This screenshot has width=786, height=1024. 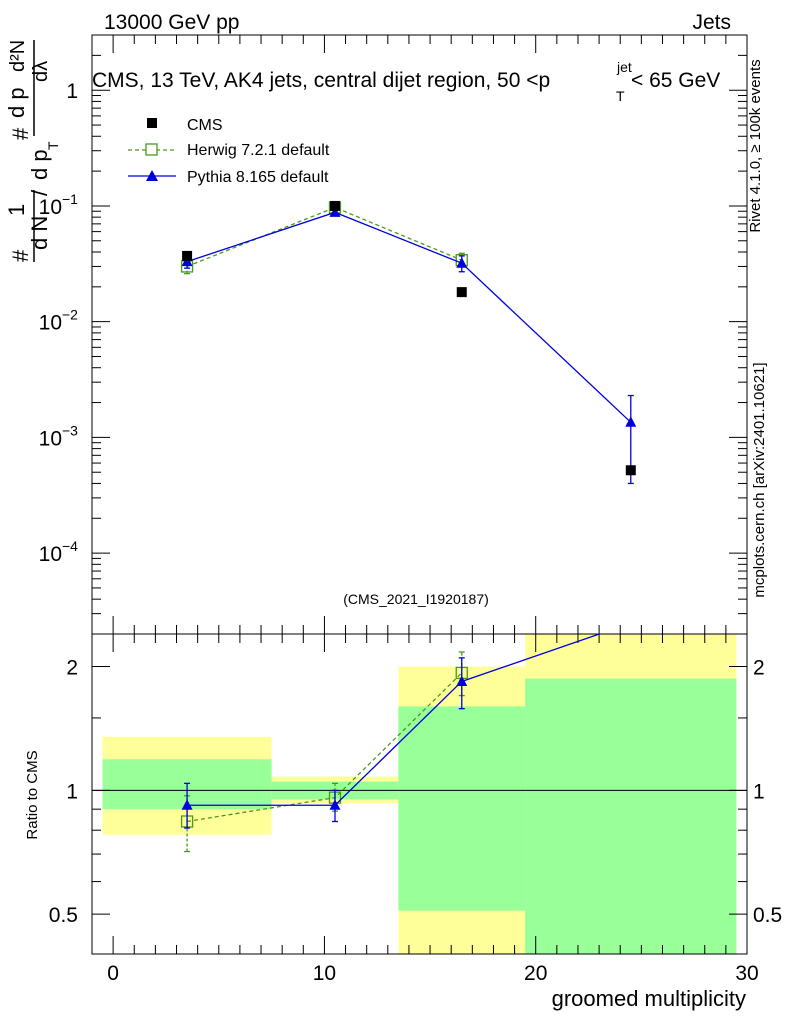 I want to click on main-y-axis-label: # 1 d N / d p T # d p d²N dλ, so click(x=32, y=151).